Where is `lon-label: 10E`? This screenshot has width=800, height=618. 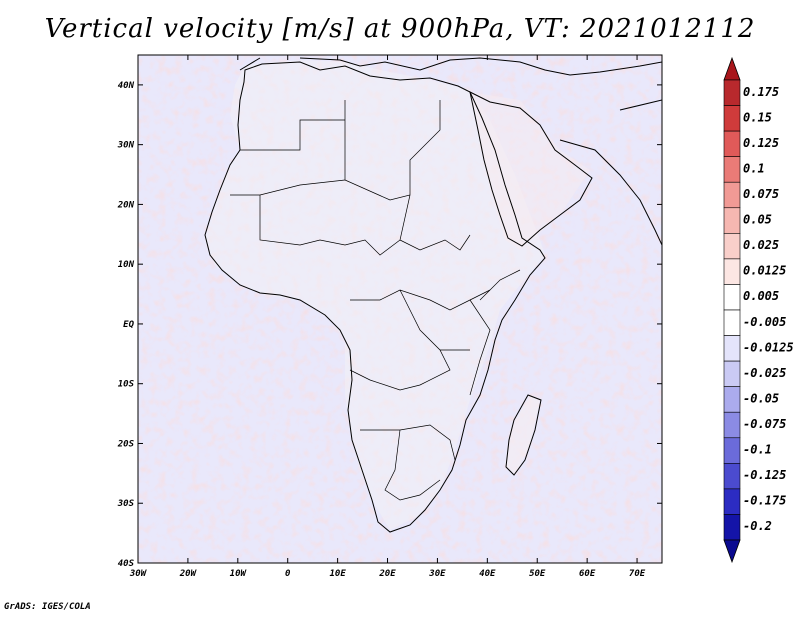 lon-label: 10E is located at coordinates (337, 574).